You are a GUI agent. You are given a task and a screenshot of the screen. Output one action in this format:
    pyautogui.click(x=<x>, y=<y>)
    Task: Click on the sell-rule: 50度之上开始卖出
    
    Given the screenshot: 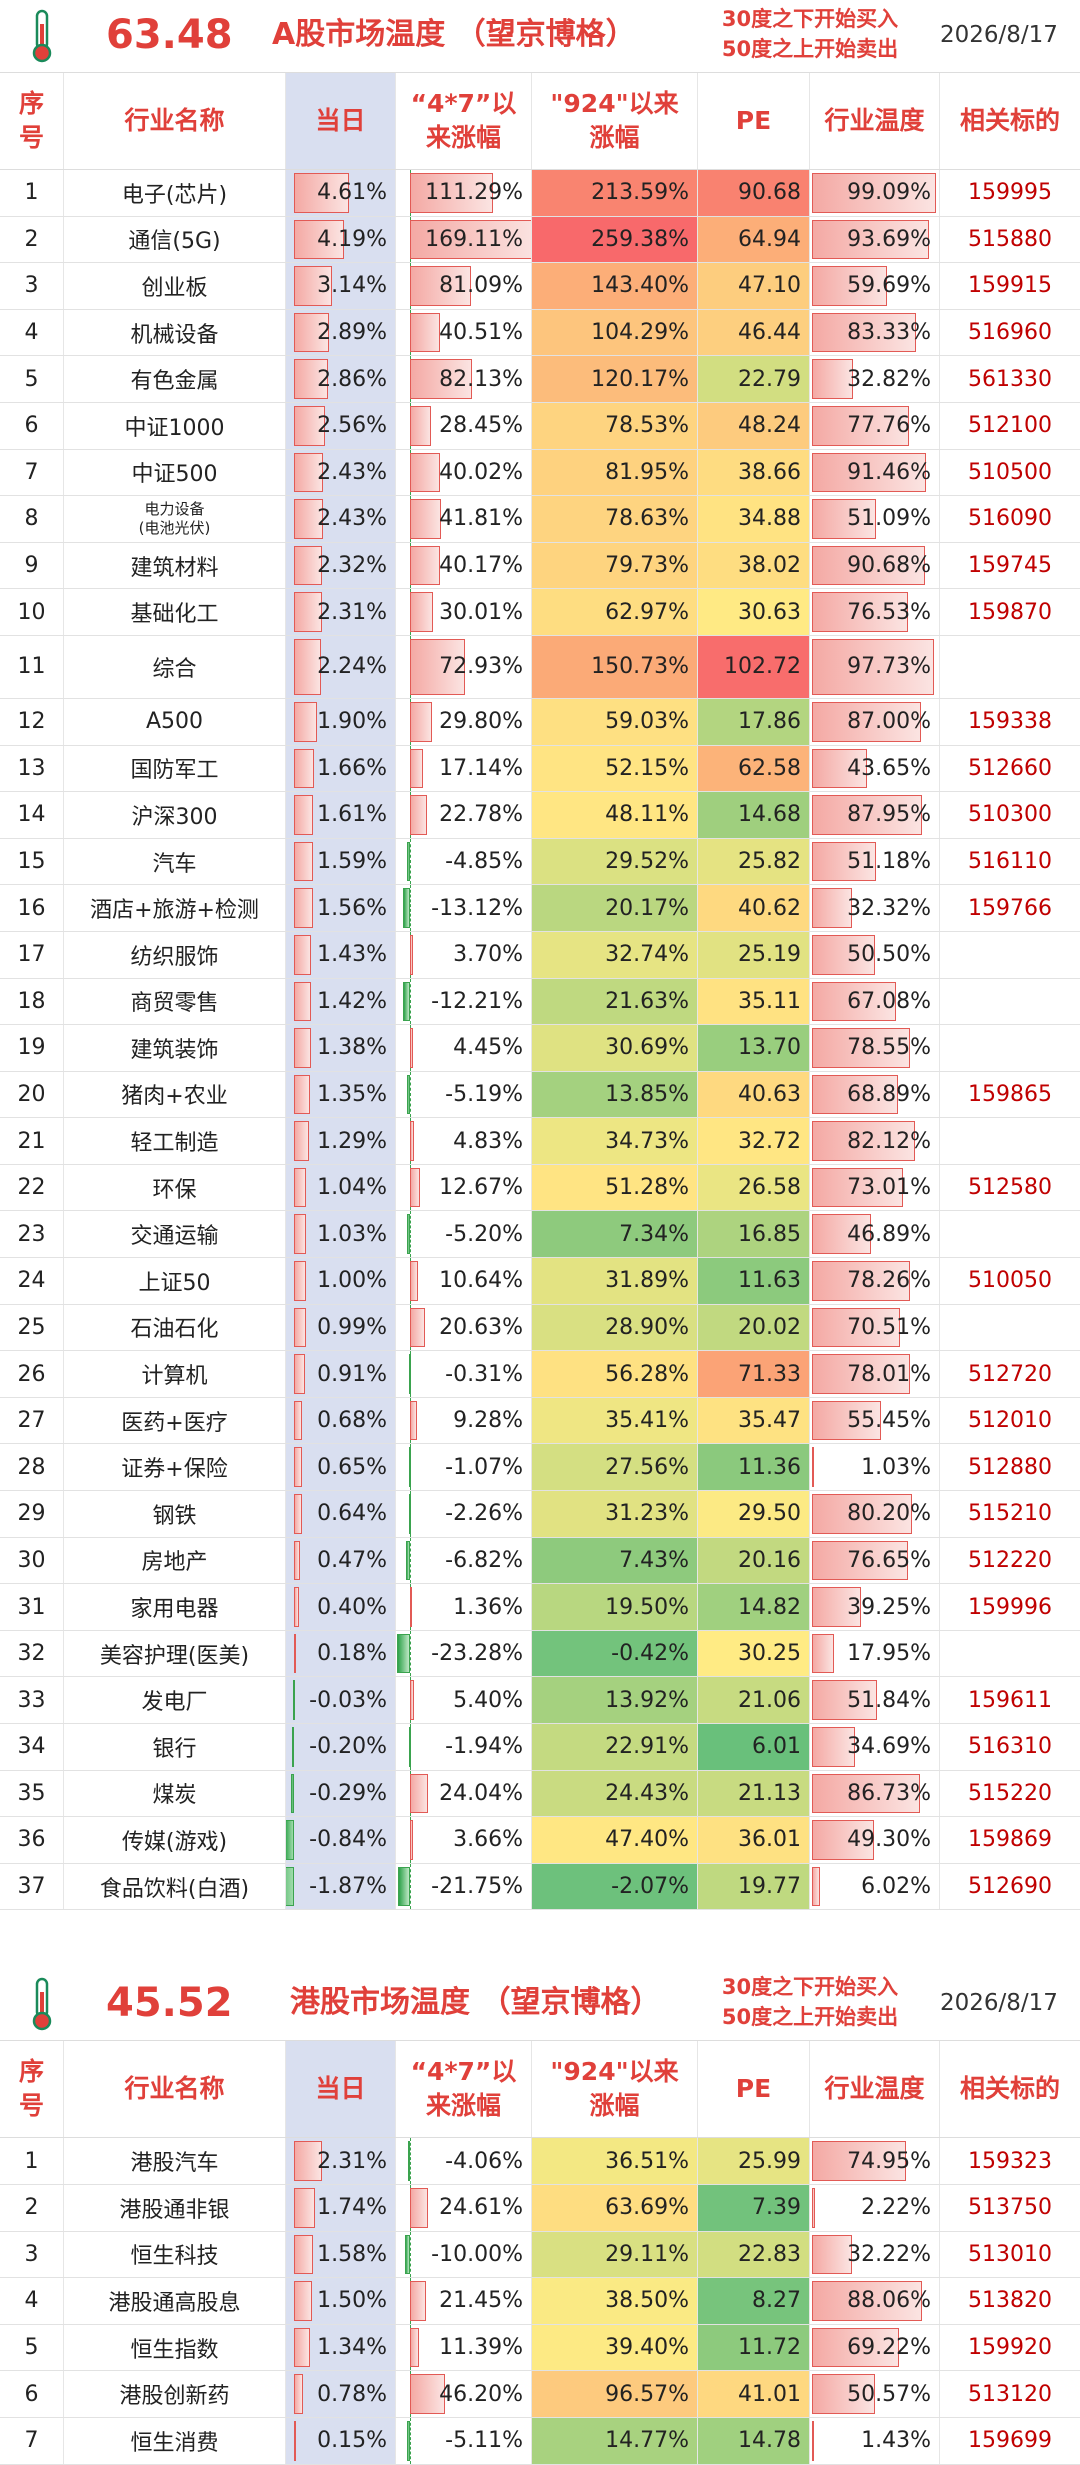 What is the action you would take?
    pyautogui.click(x=810, y=49)
    